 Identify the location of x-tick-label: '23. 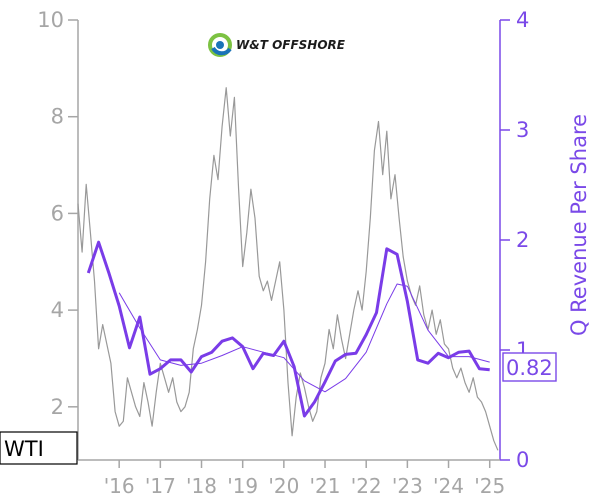
(407, 486).